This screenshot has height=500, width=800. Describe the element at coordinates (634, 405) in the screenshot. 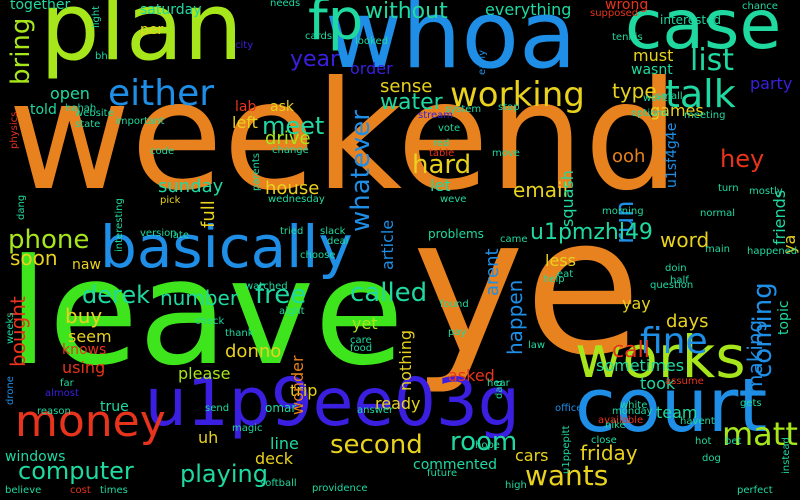

I see `cloud-word: white` at that location.